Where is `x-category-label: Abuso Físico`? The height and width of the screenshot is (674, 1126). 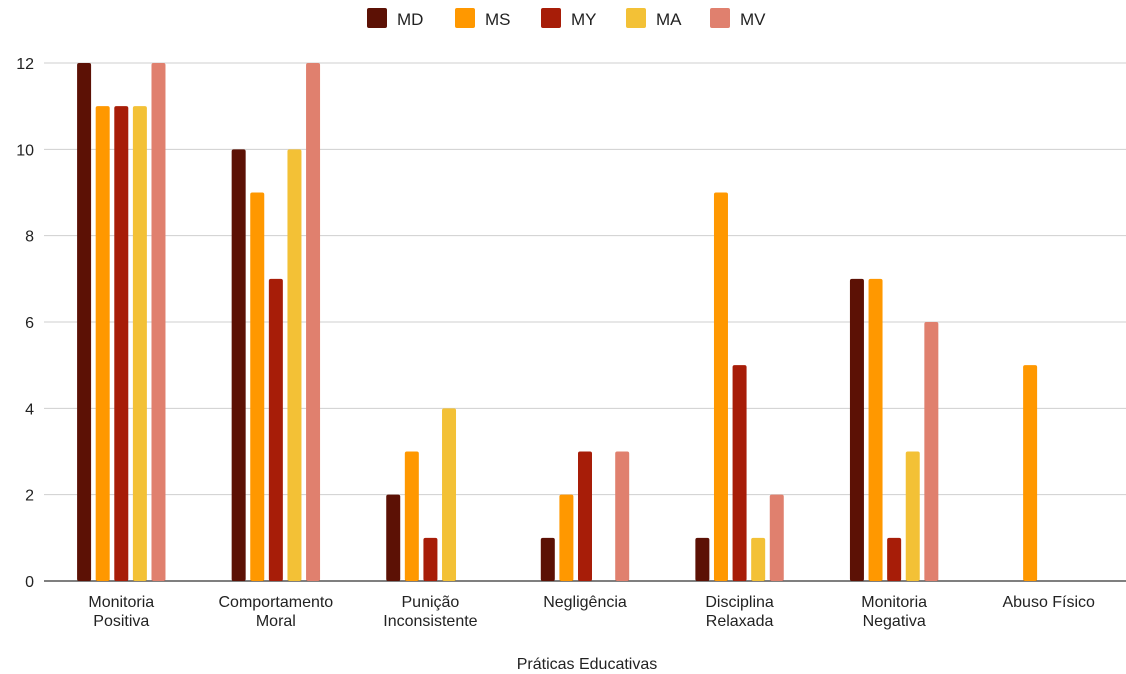
x-category-label: Abuso Físico is located at coordinates (1048, 602).